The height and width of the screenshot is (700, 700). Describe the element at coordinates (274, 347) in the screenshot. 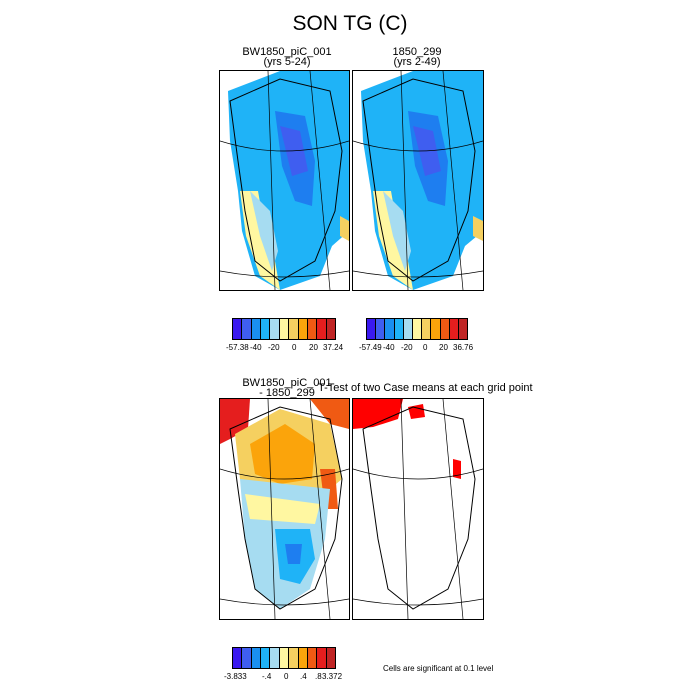

I see `colorbar-1-label: -20` at that location.